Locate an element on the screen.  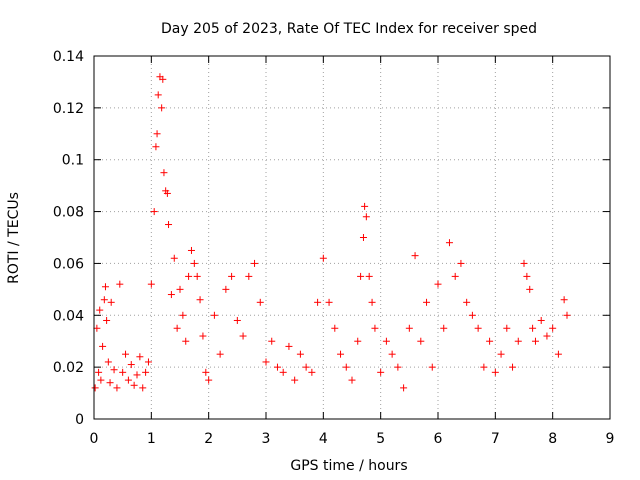
x-tick-label: 8 is located at coordinates (552, 439).